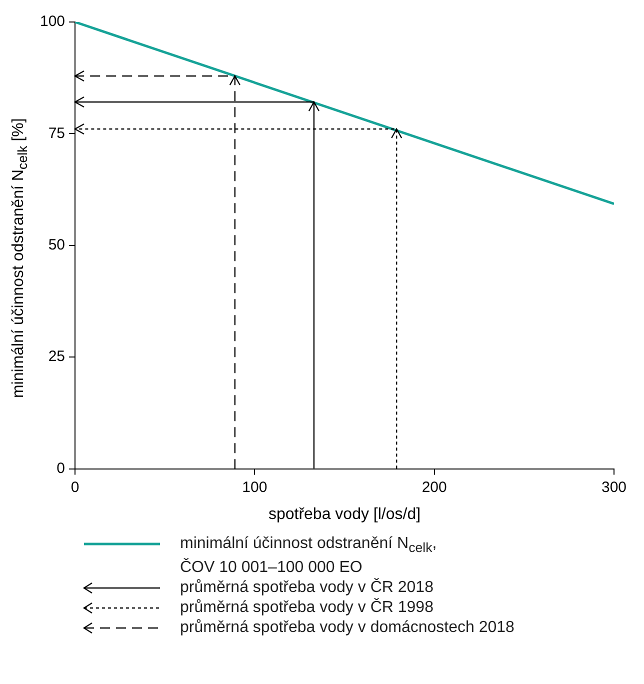 This screenshot has height=684, width=644. What do you see at coordinates (61, 468) in the screenshot?
I see `y-tick-label: 0` at bounding box center [61, 468].